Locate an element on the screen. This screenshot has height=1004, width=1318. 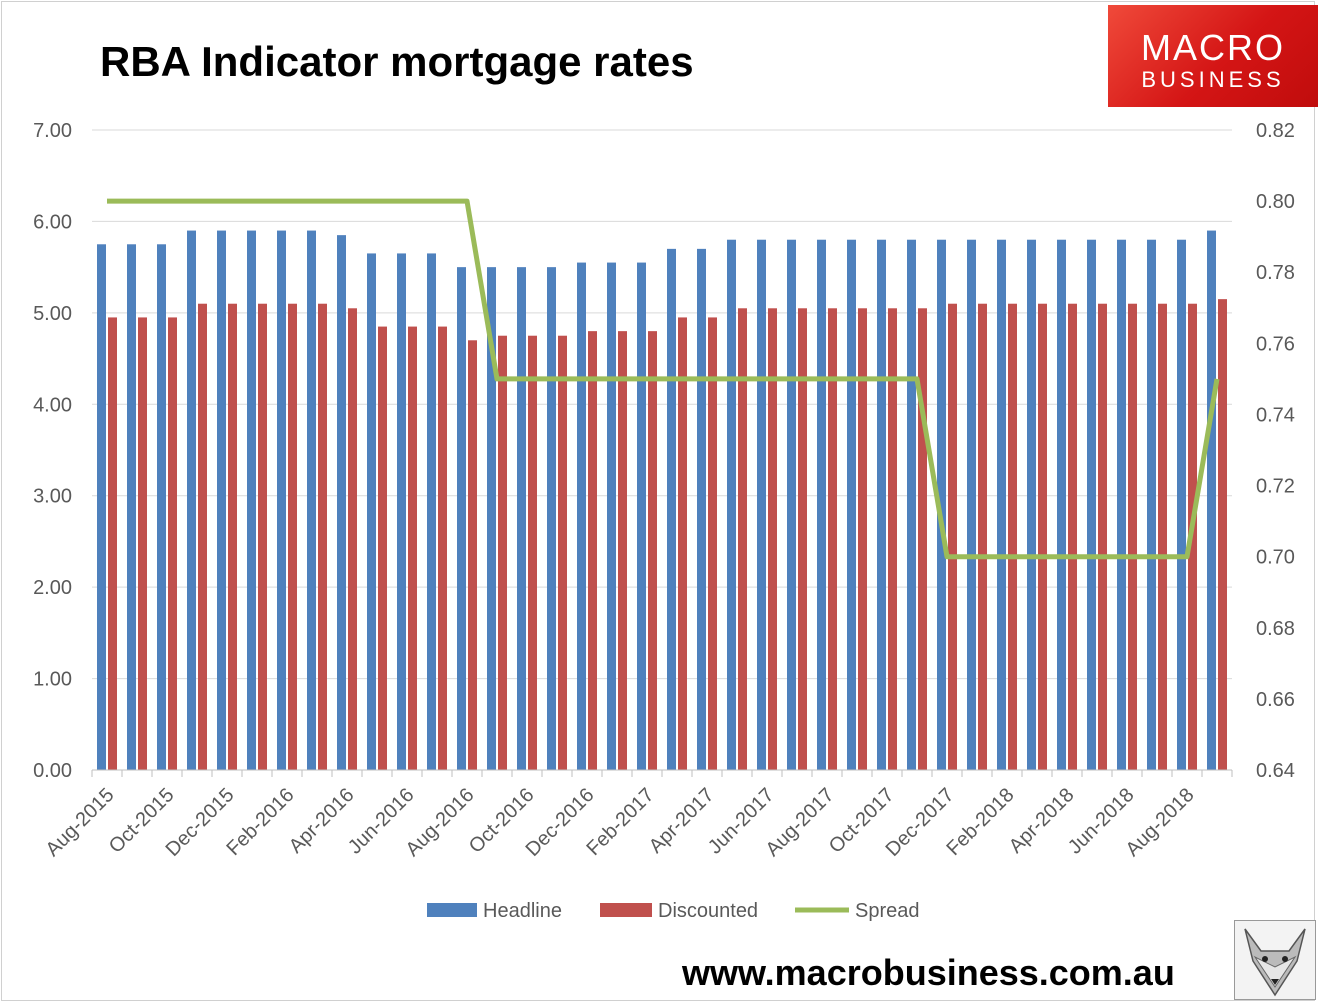
y-right-tick-label: 0.78 is located at coordinates (1275, 273).